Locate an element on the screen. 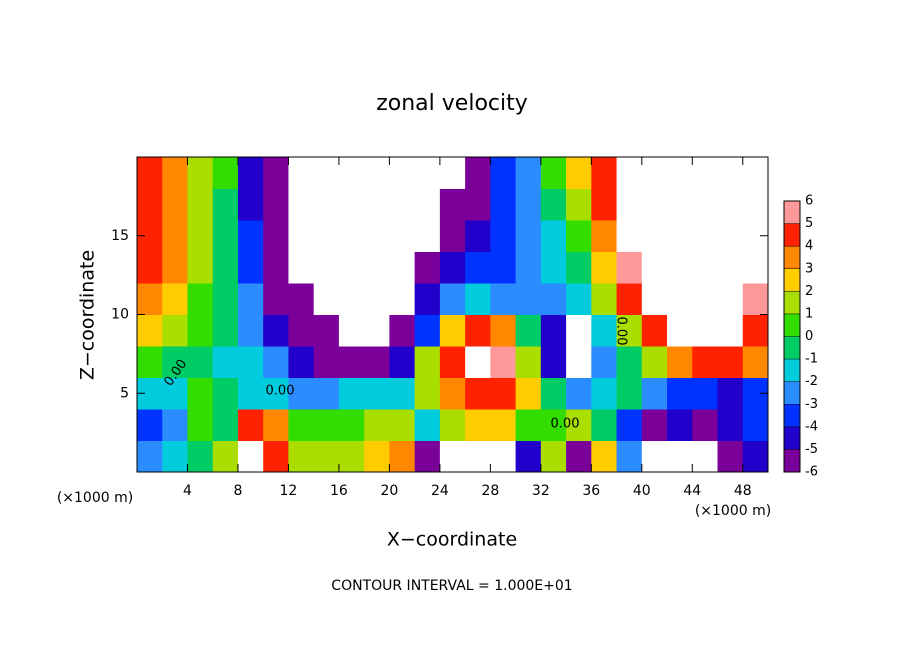  x-tick-label: 44 is located at coordinates (692, 491).